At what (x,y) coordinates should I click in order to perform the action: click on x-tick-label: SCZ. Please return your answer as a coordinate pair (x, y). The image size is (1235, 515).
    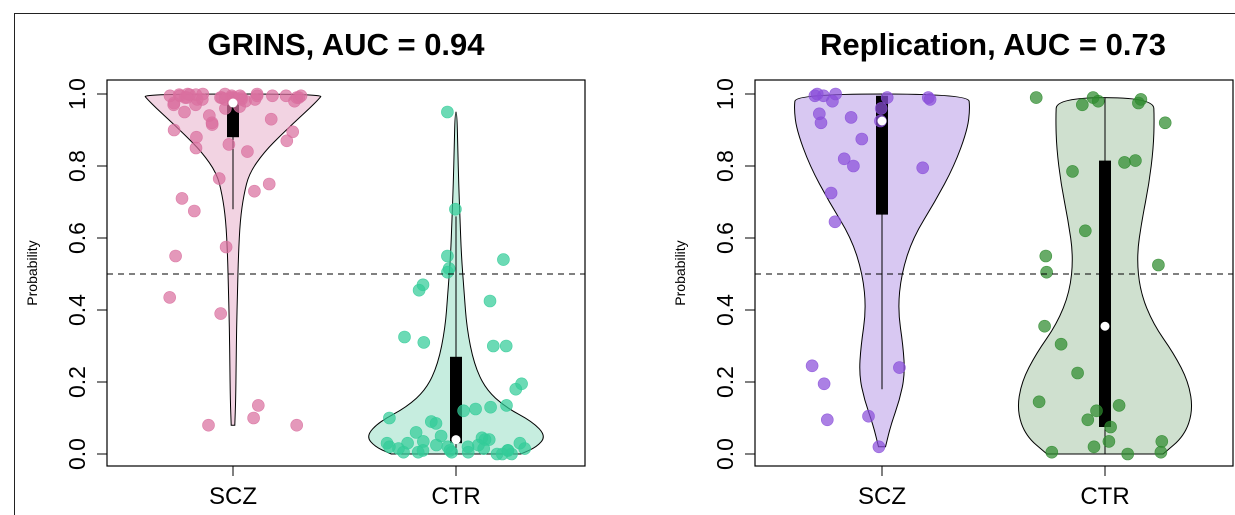
    Looking at the image, I should click on (233, 496).